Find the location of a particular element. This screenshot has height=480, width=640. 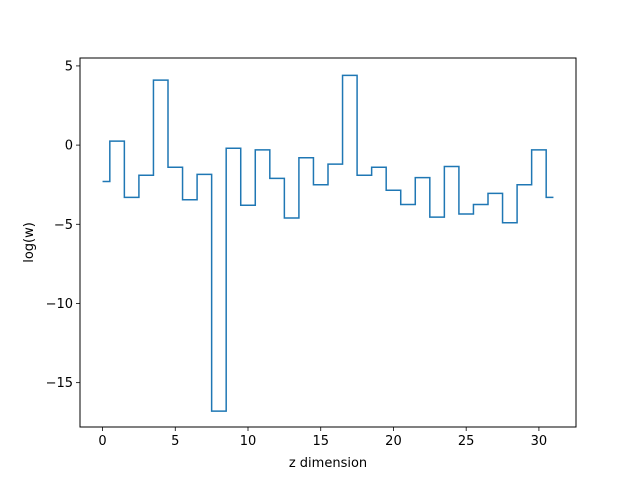

x-axis: 0 5 10 15 20 25 30 is located at coordinates (322, 438).